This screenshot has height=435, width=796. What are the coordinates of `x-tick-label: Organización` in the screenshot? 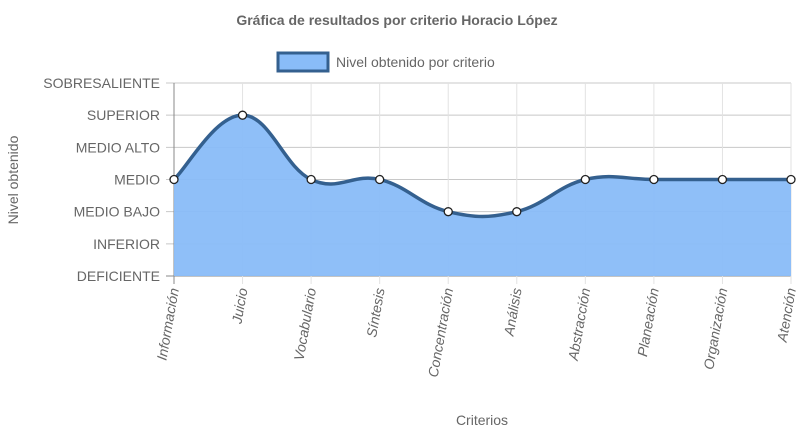 It's located at (715, 329).